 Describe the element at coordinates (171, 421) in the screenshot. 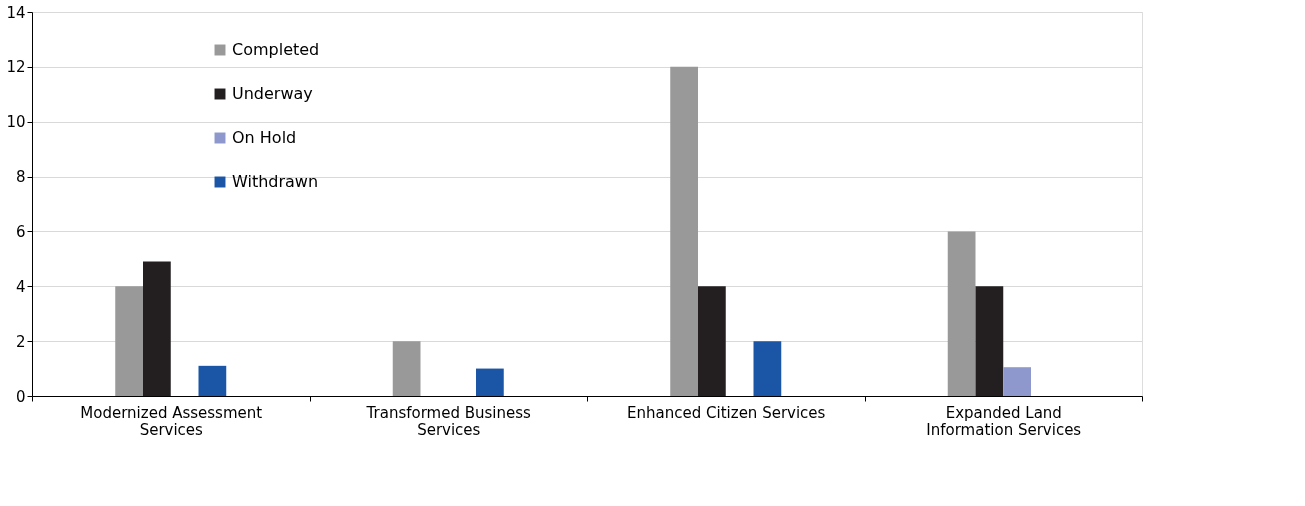

I see `x-tick-label: Modernized Assessment Services` at that location.